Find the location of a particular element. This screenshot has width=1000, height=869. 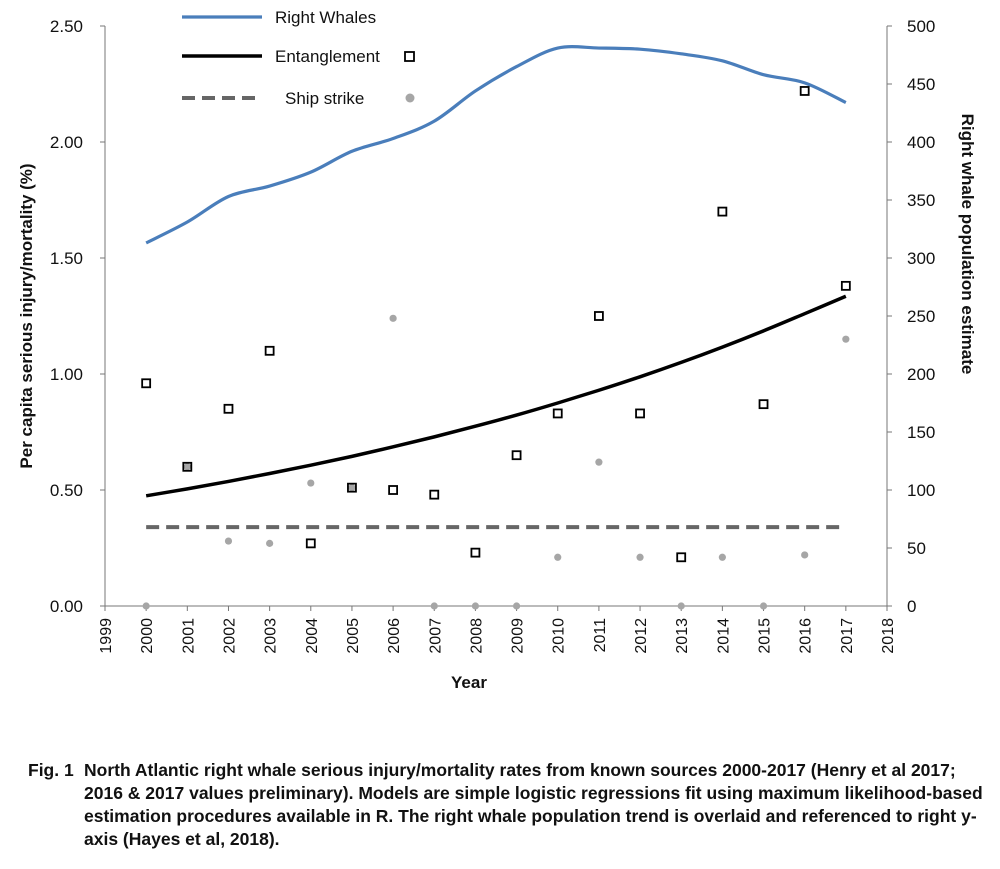

y-left-tick-label: 1.50 is located at coordinates (66, 258).